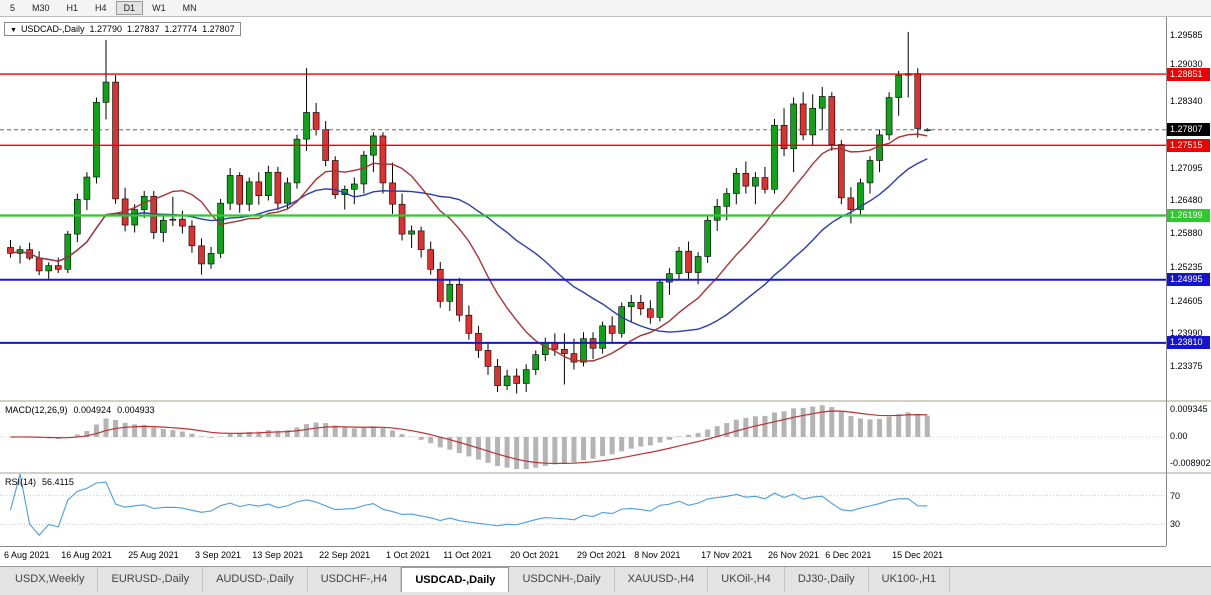  Describe the element at coordinates (1189, 281) in the screenshot. I see `price-scale` at that location.